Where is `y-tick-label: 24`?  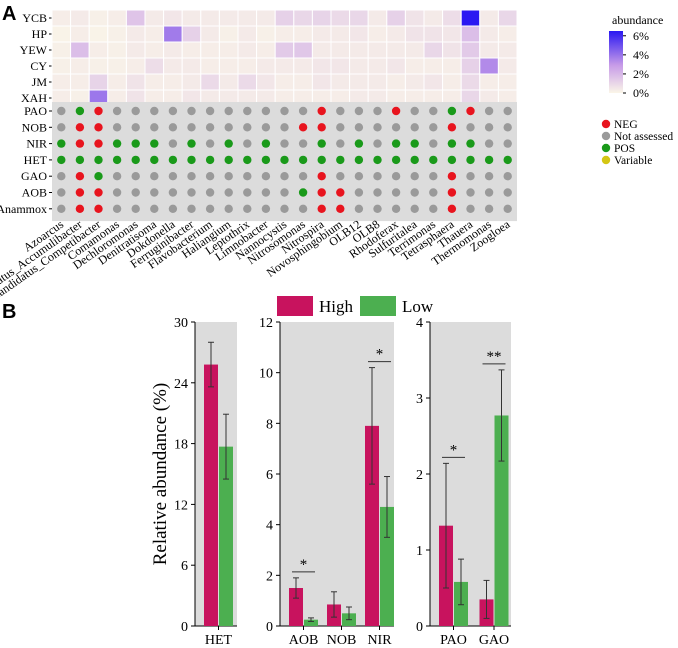
y-tick-label: 24 is located at coordinates (181, 384).